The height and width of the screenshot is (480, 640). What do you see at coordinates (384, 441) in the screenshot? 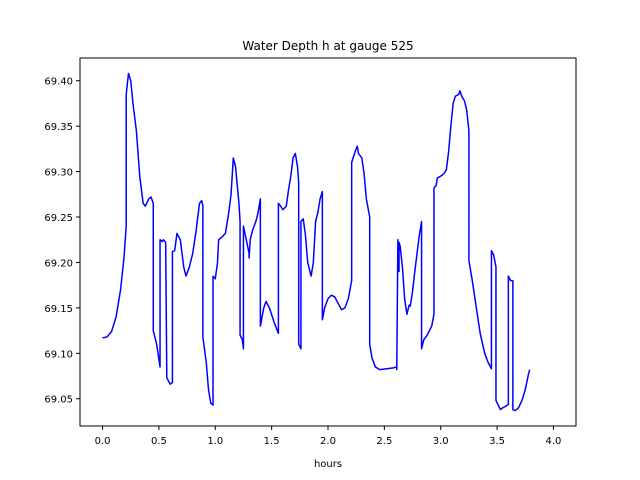
I see `x-tick-label: 2.5` at bounding box center [384, 441].